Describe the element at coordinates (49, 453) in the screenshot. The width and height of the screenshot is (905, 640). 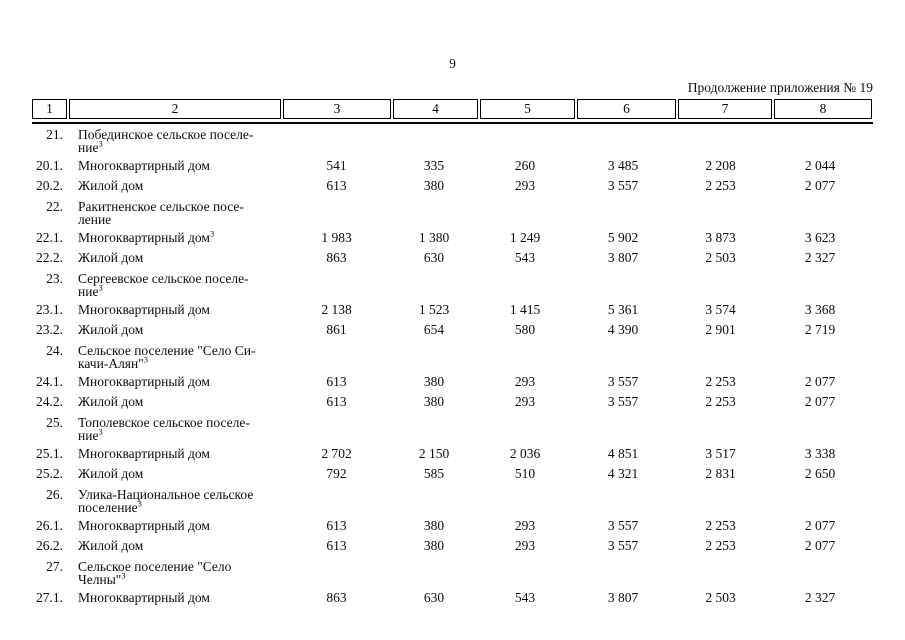
I see `row-number: 25.1.` at that location.